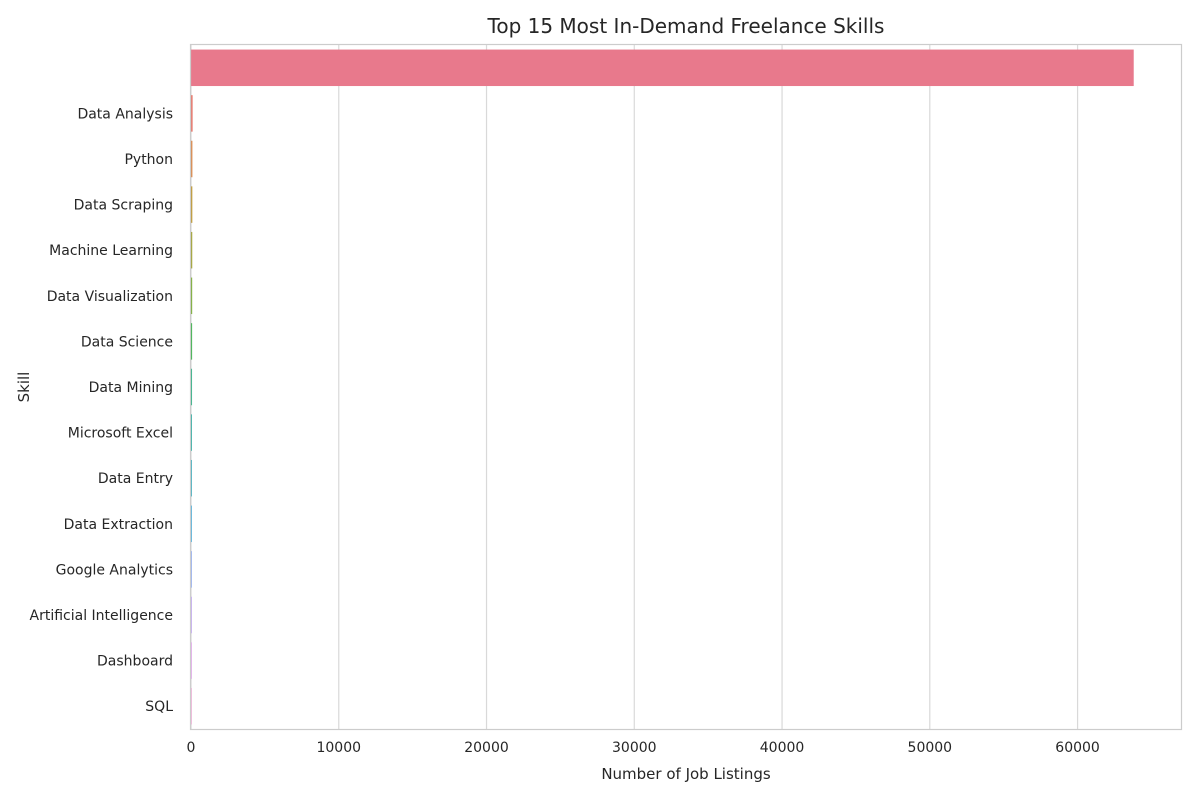  I want to click on y-tick-label: SQL, so click(159, 707).